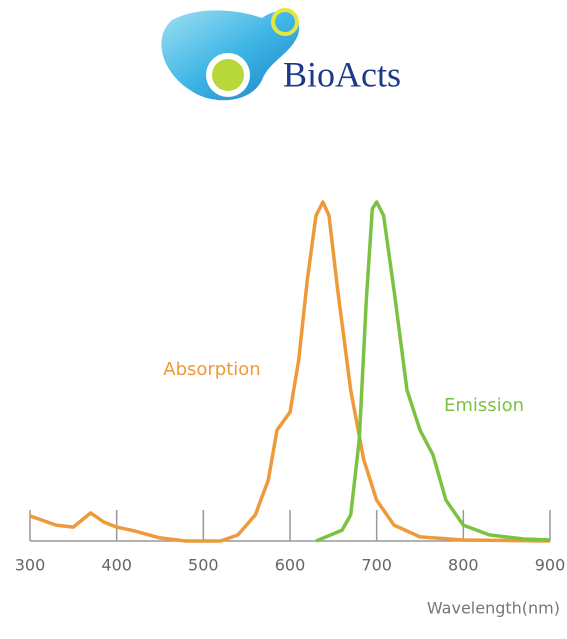 The width and height of the screenshot is (567, 639). What do you see at coordinates (484, 405) in the screenshot?
I see `series-label: Emission` at bounding box center [484, 405].